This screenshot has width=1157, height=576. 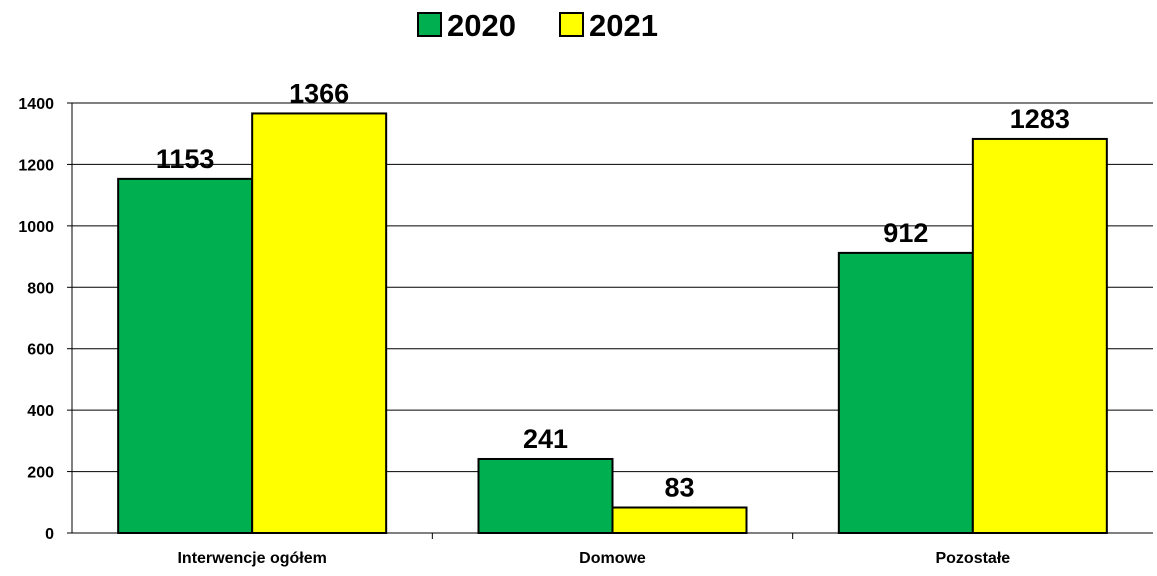 What do you see at coordinates (49, 534) in the screenshot?
I see `y-tick-label: 0` at bounding box center [49, 534].